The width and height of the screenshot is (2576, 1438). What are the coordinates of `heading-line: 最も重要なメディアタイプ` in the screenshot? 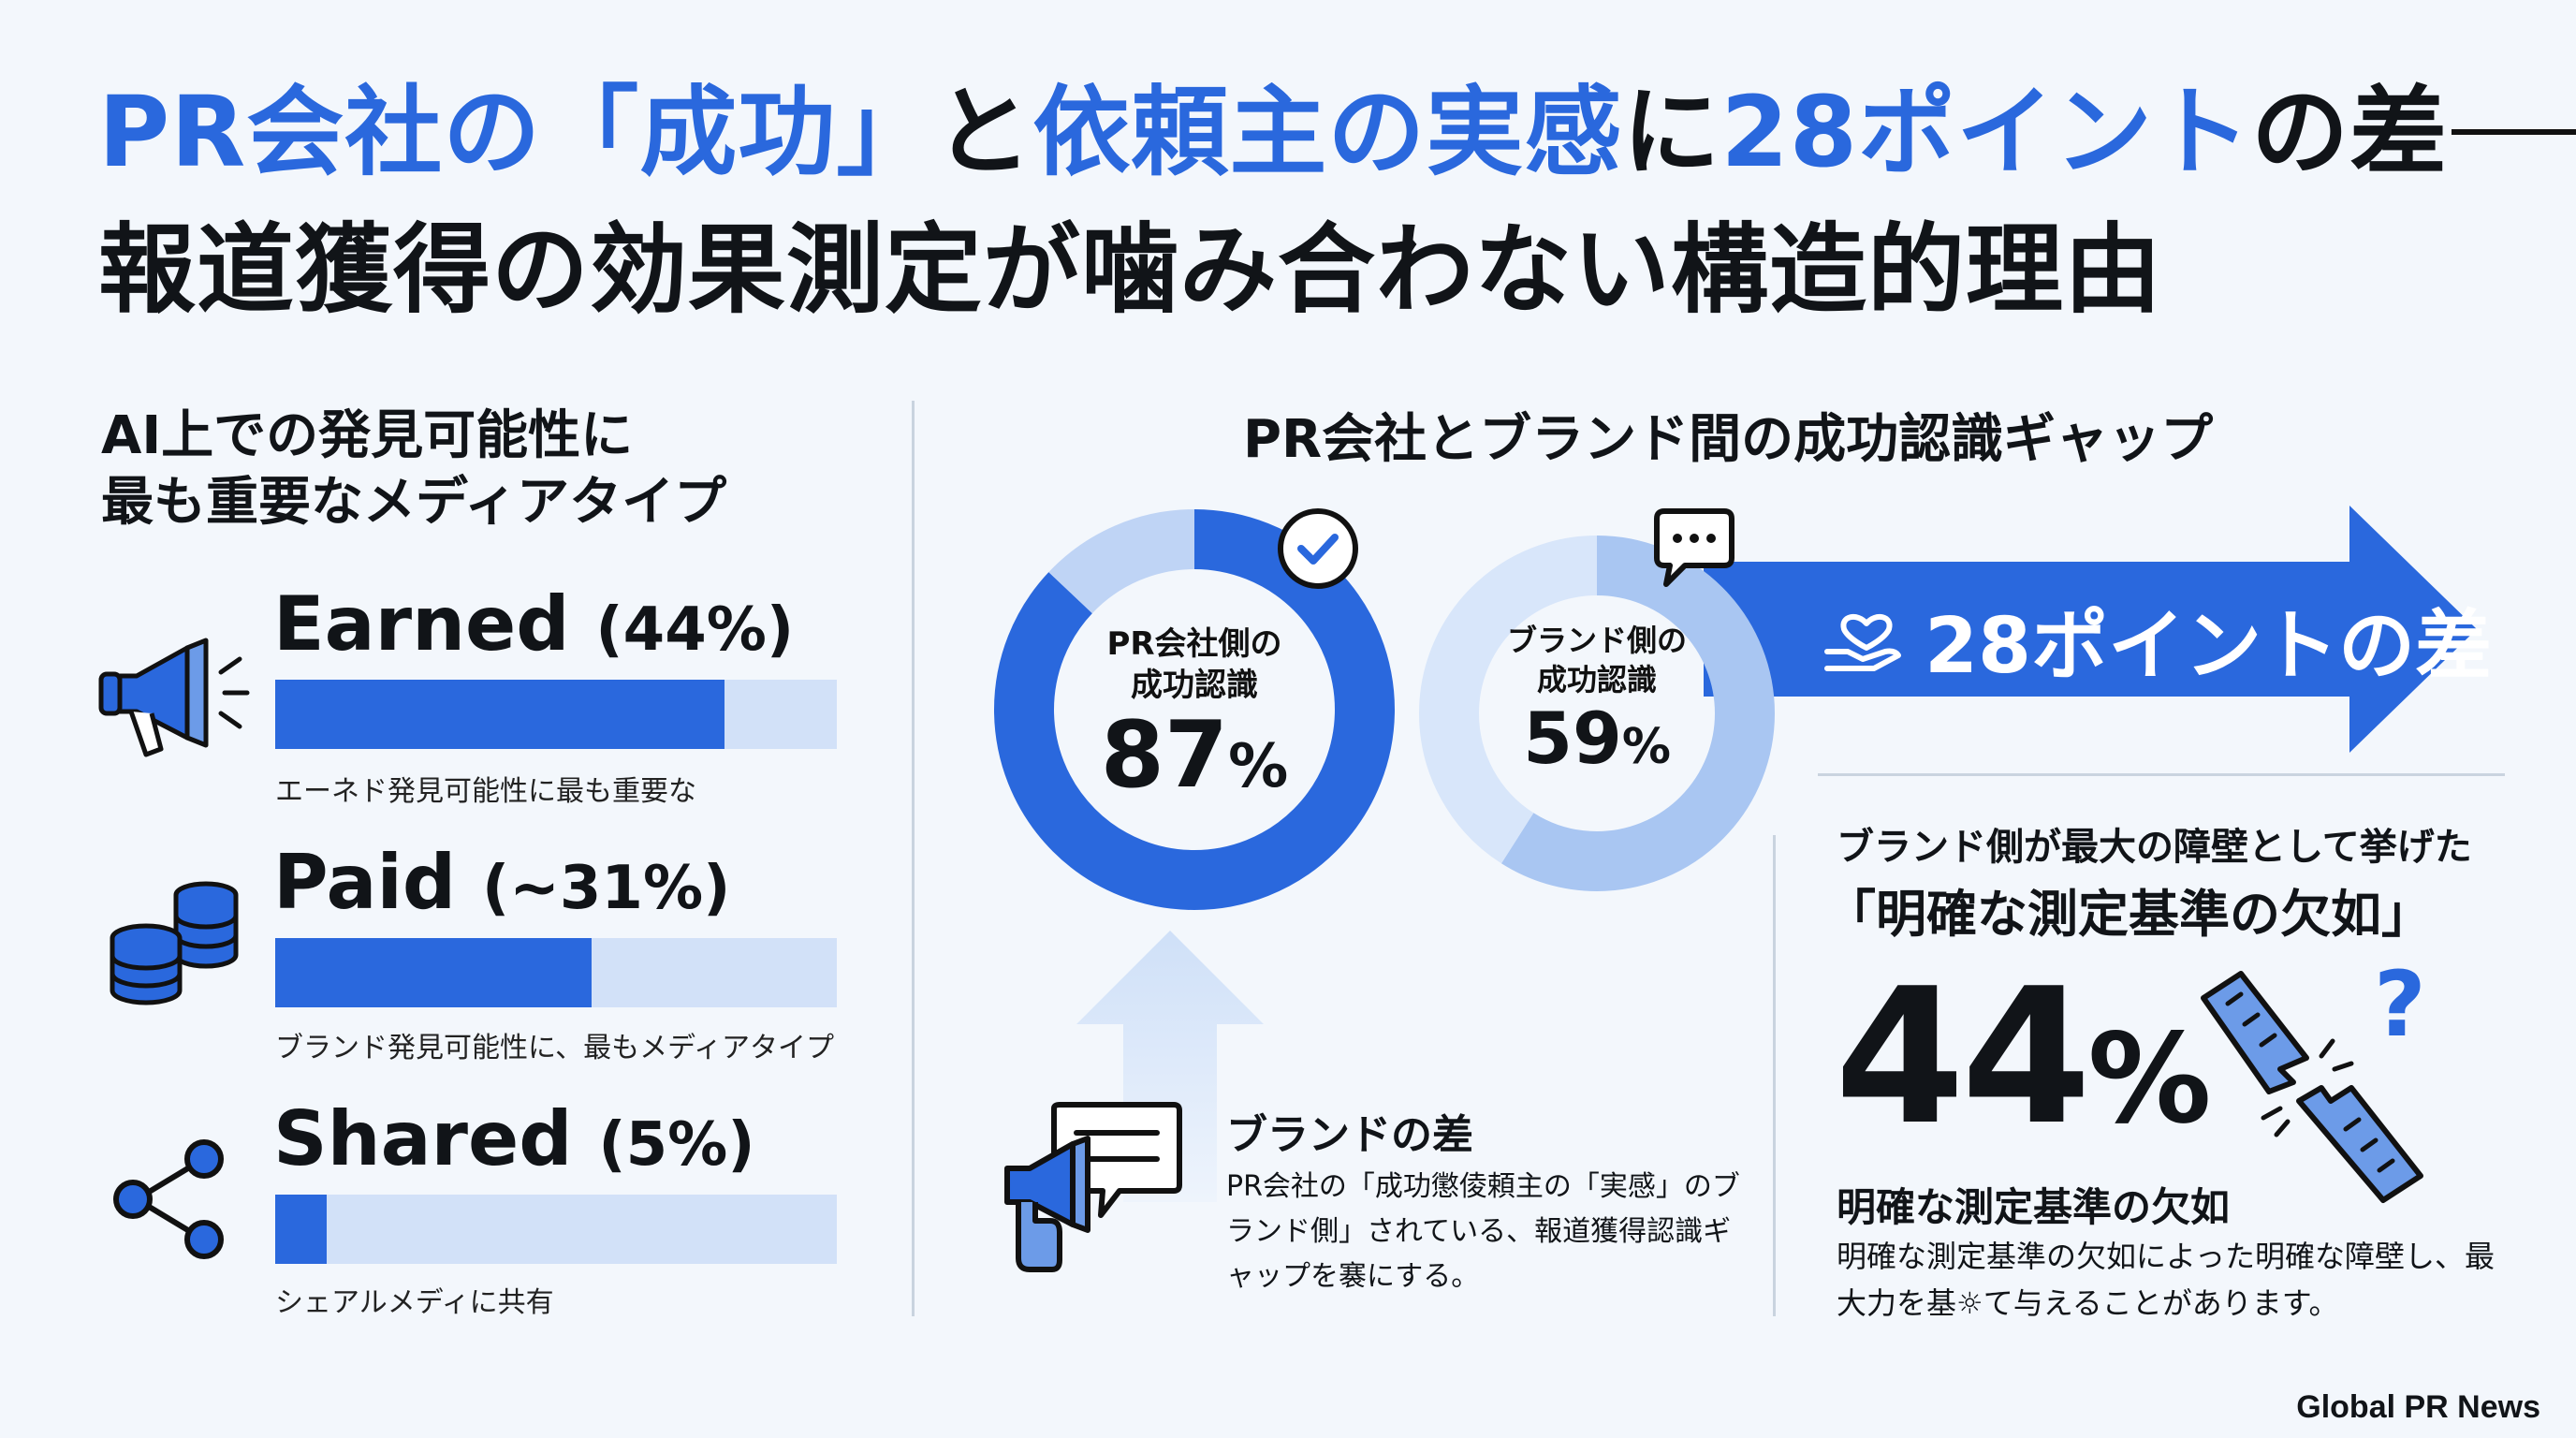 It's located at (414, 503).